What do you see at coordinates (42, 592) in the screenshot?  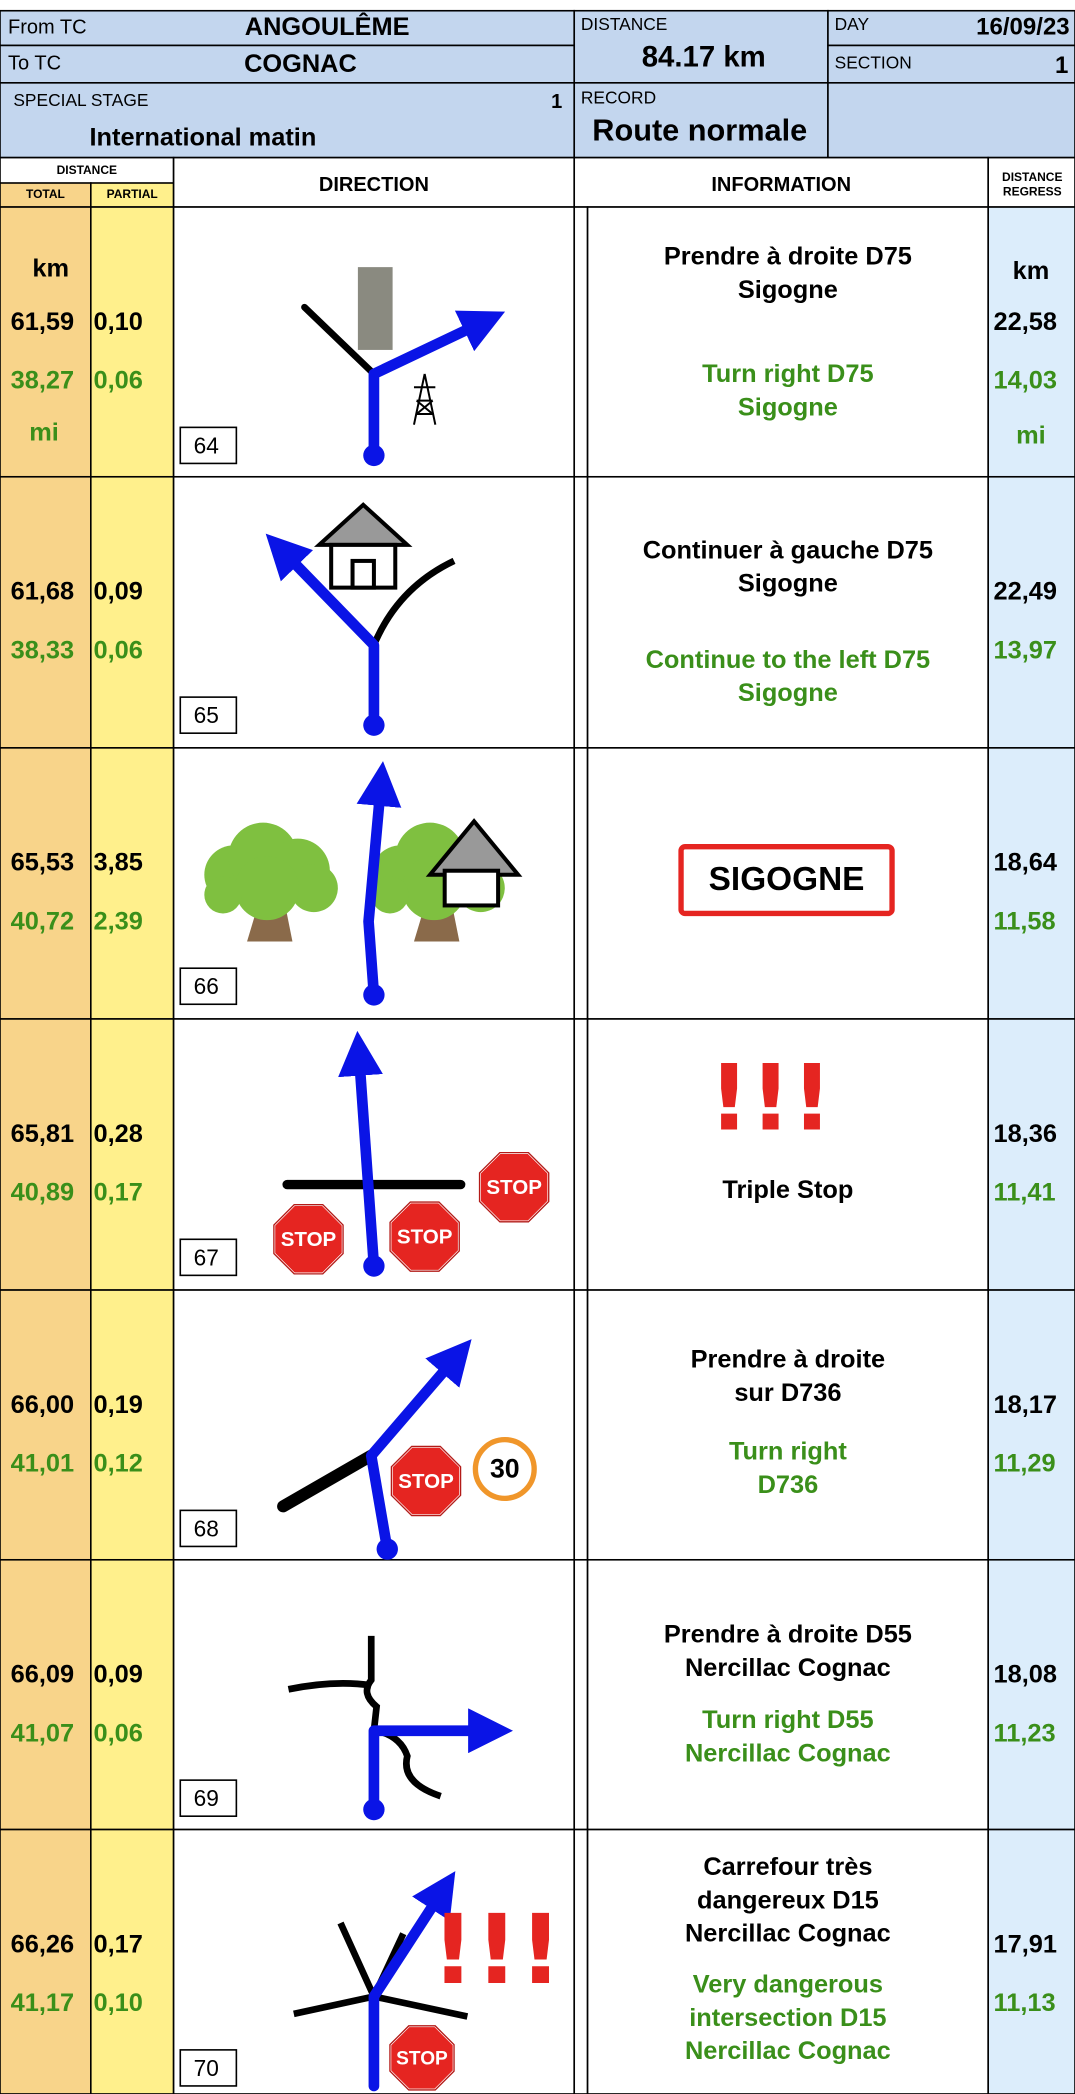 I see `total-km: 61,68` at bounding box center [42, 592].